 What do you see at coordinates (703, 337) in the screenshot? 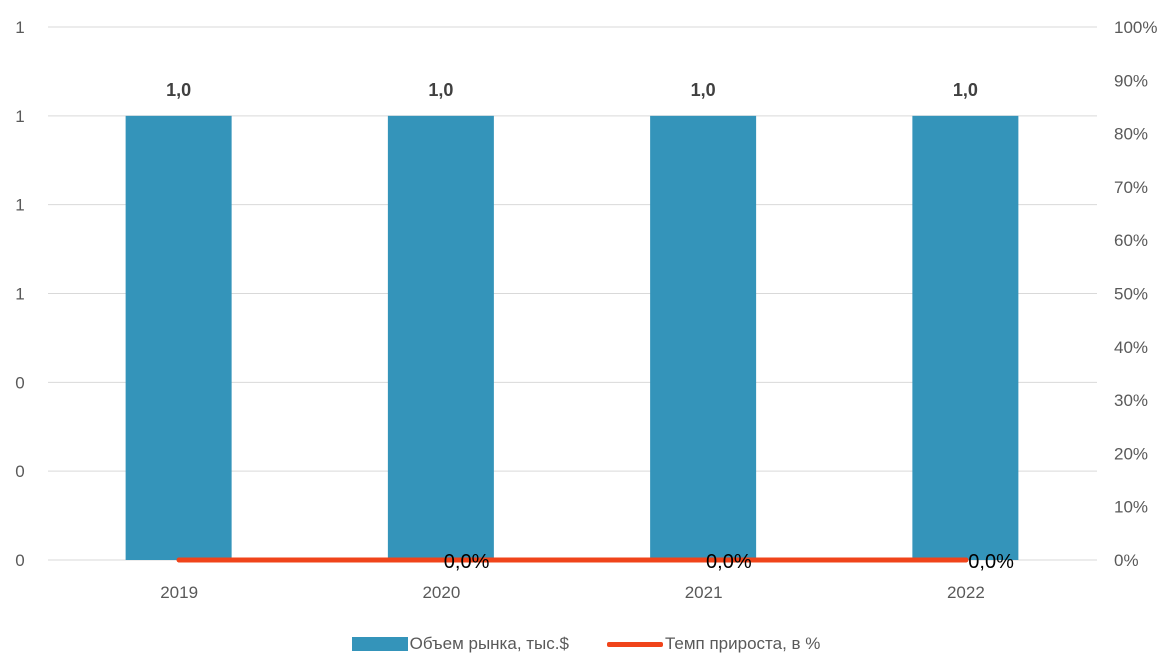
I see `bar-2021` at bounding box center [703, 337].